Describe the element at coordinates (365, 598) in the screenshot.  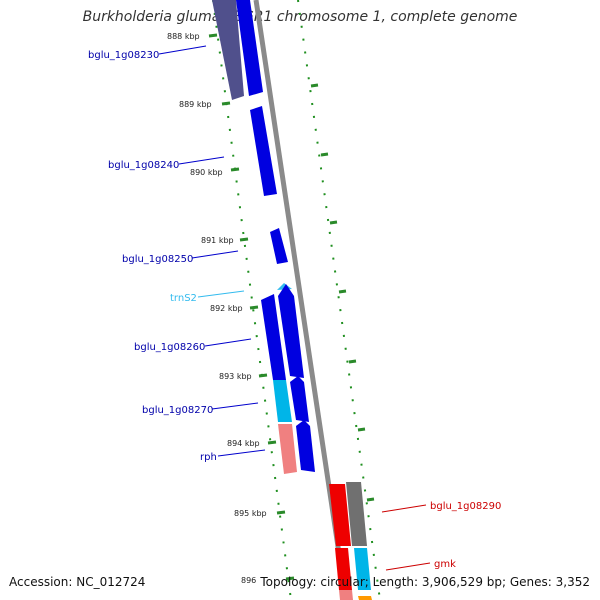
I see `gene-next-orange` at that location.